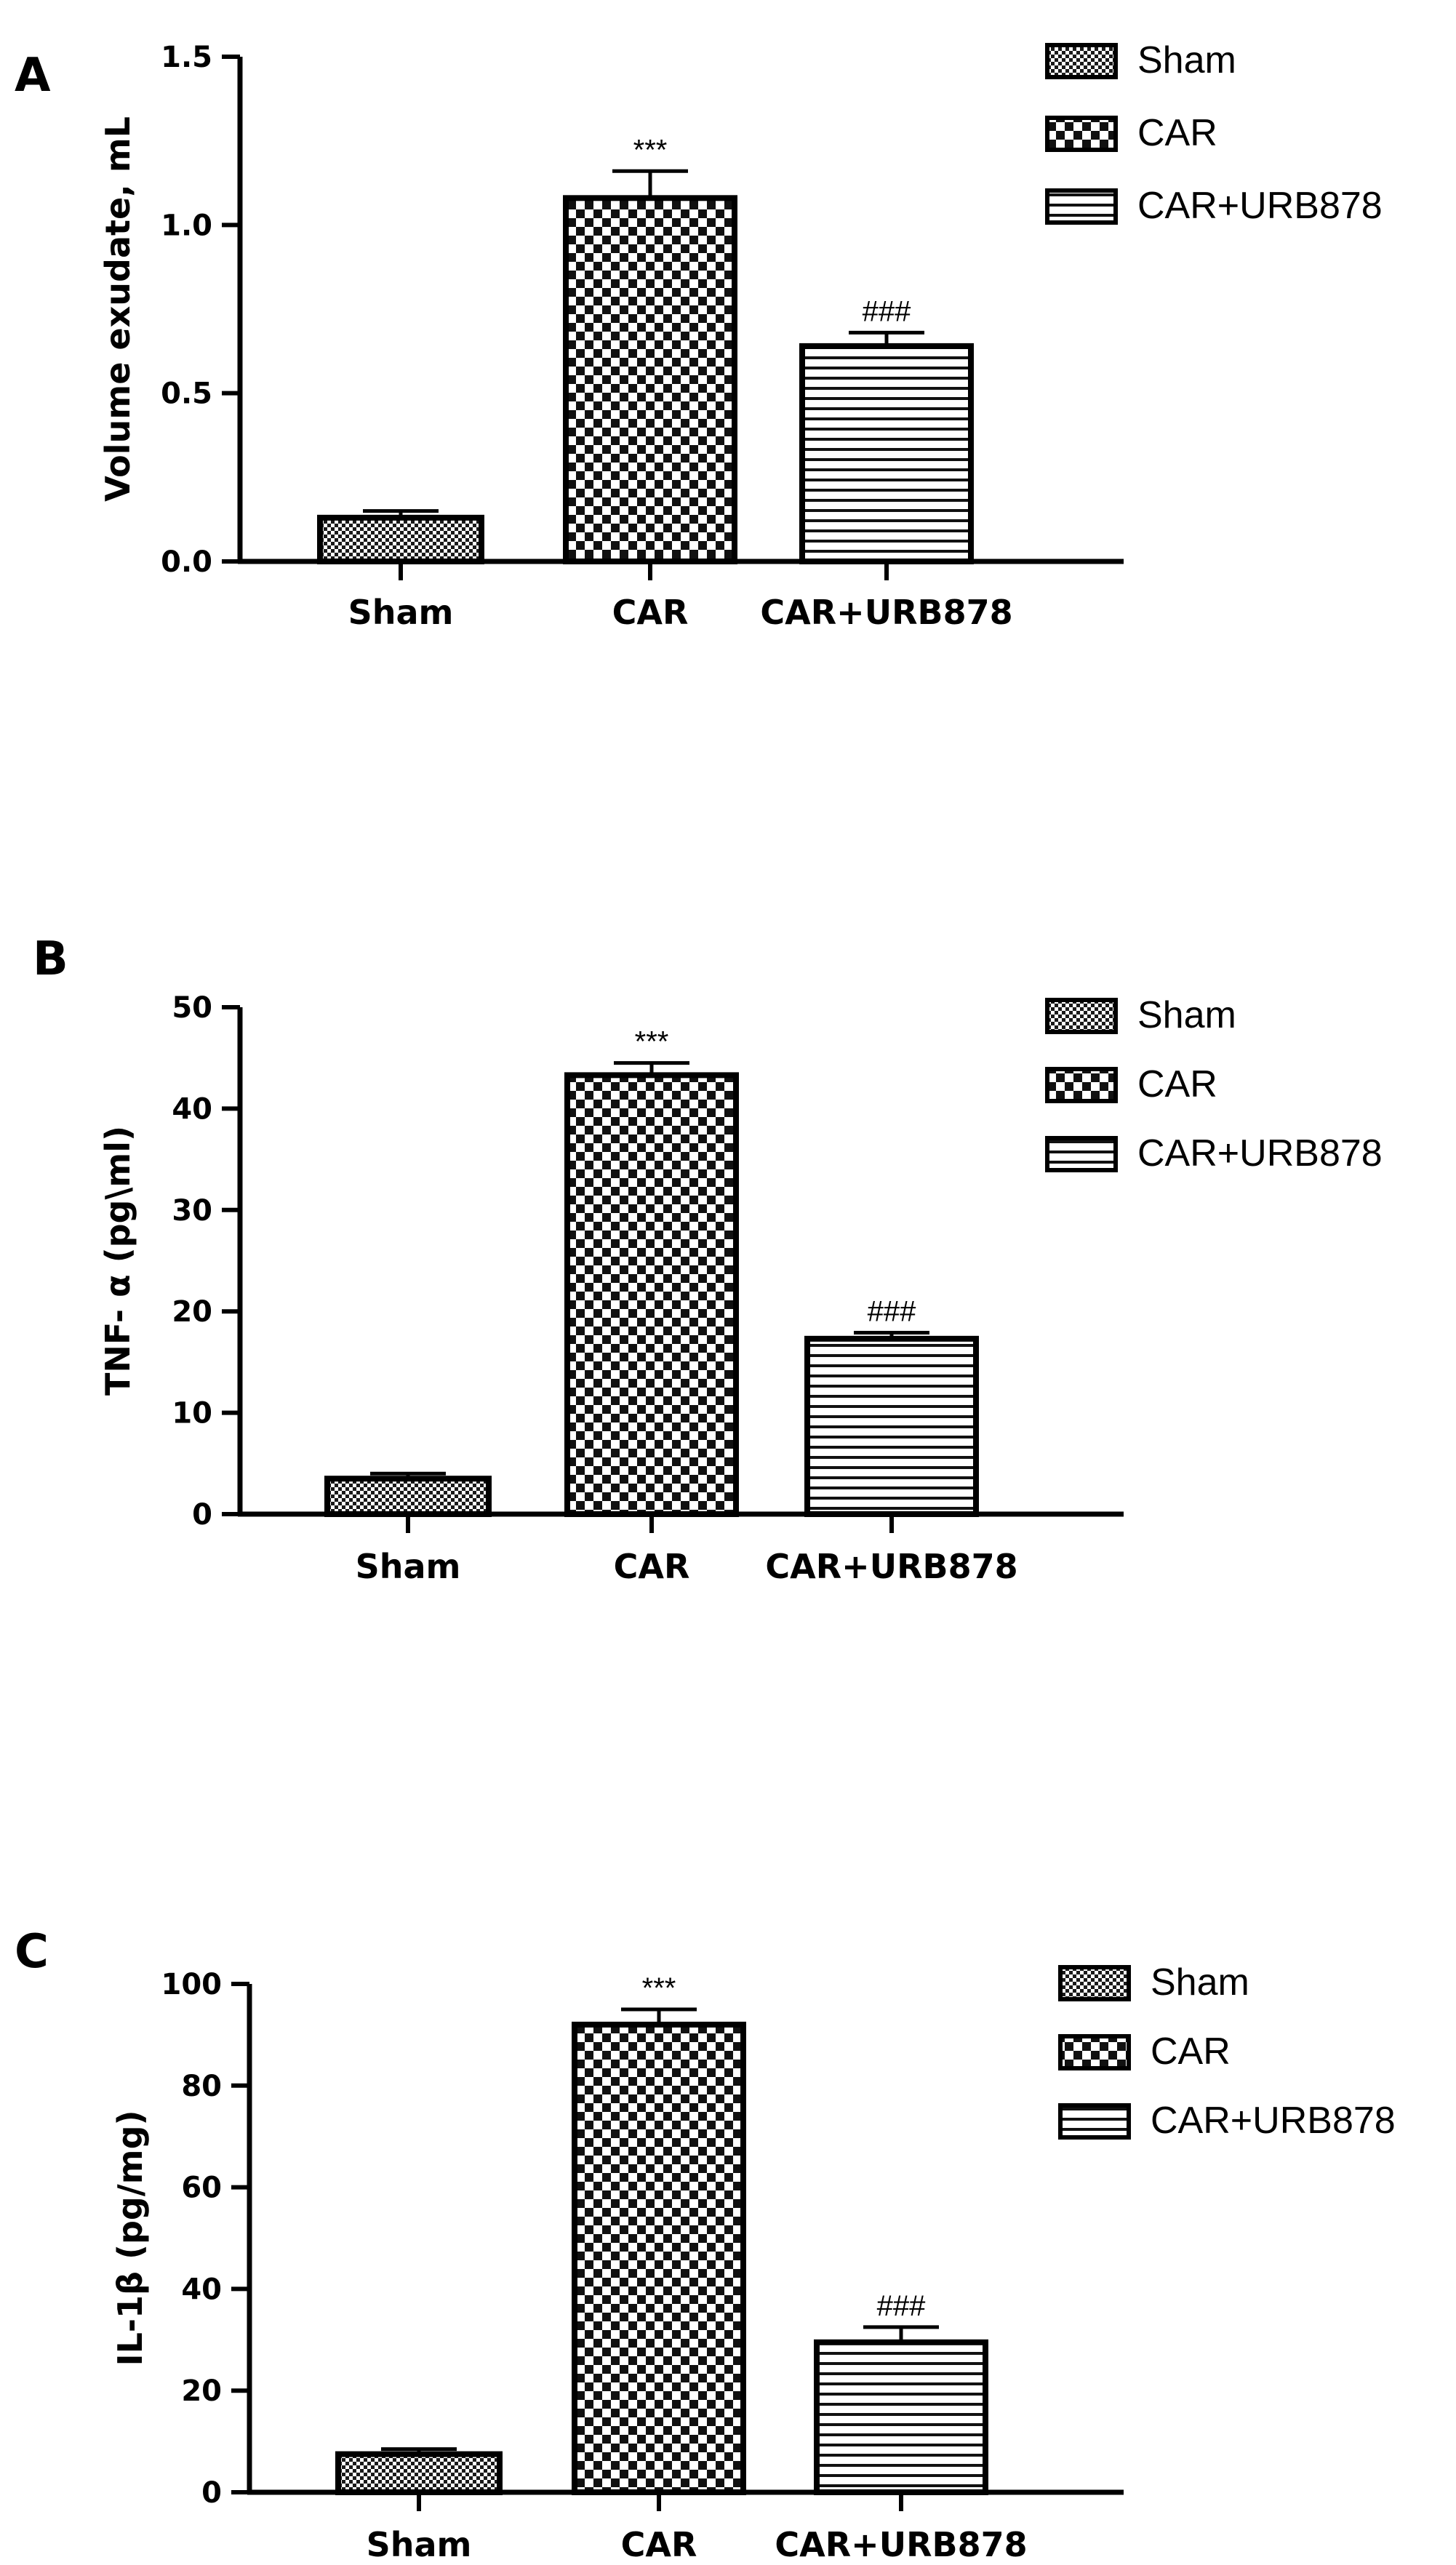  What do you see at coordinates (32, 1952) in the screenshot?
I see `panel-c-letter: C` at bounding box center [32, 1952].